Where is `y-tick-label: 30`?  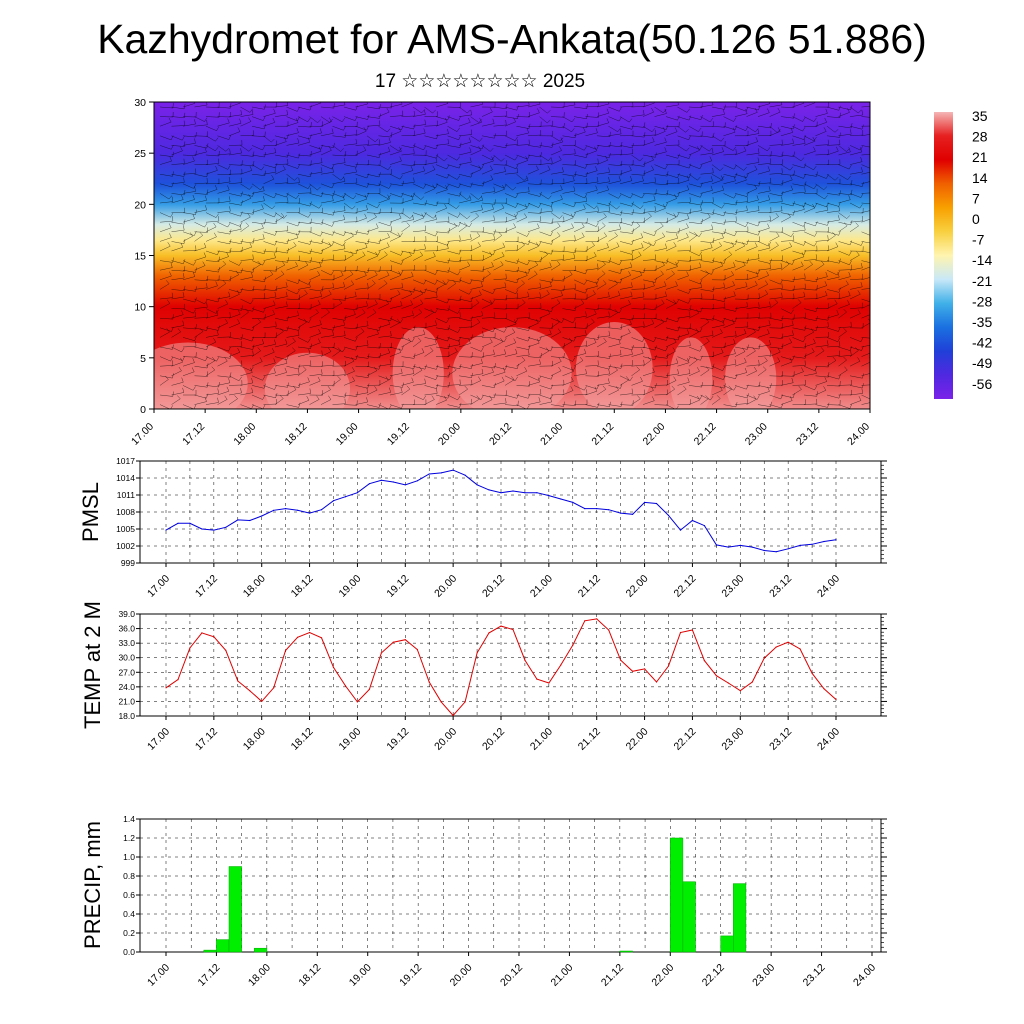
y-tick-label: 30 is located at coordinates (140, 103).